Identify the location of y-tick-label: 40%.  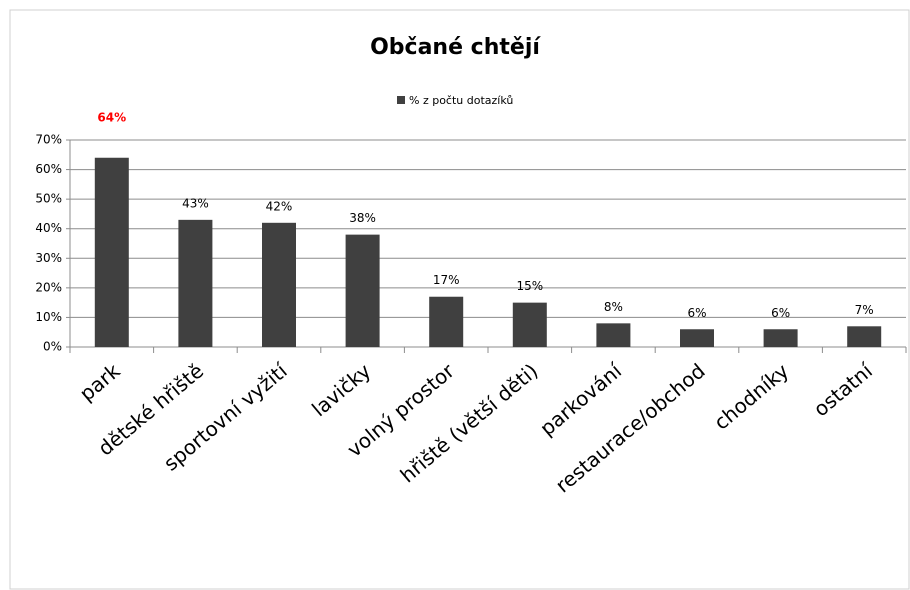
(48, 228).